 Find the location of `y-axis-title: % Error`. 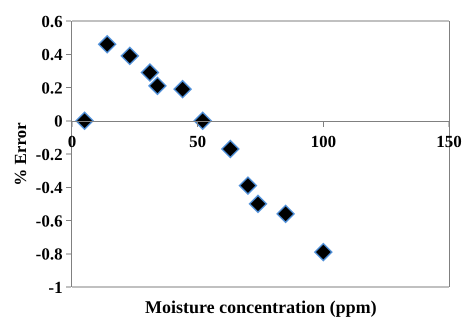

y-axis-title: % Error is located at coordinates (20, 154).